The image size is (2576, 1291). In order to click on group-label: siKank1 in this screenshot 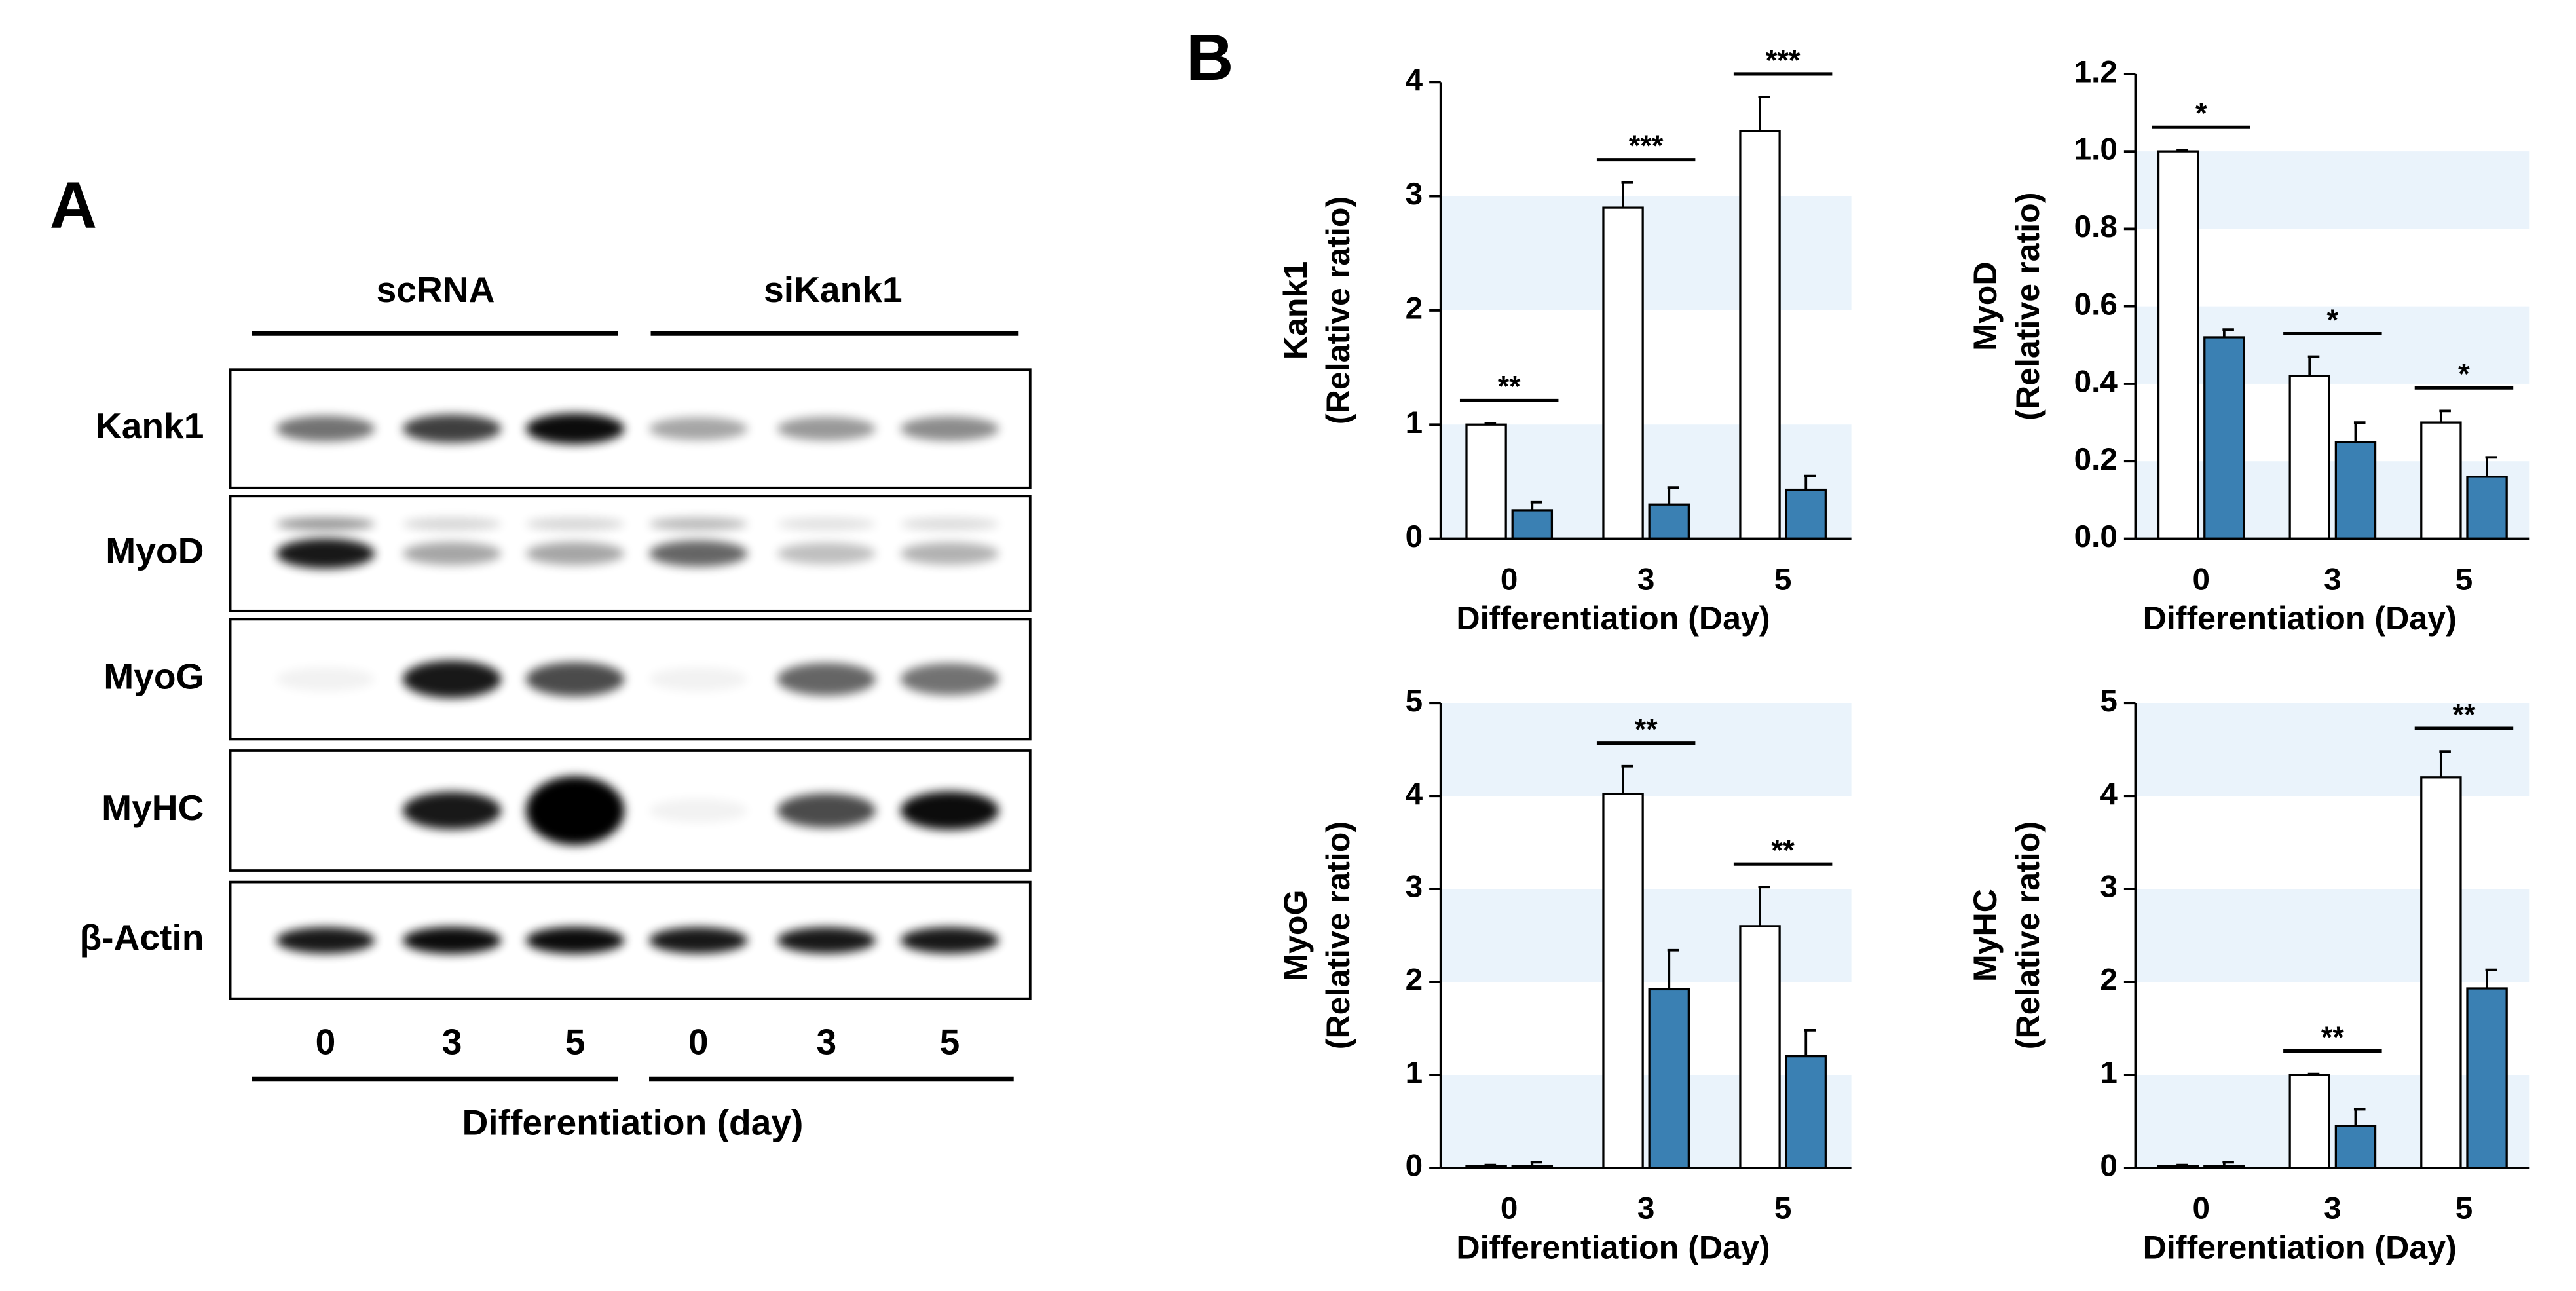, I will do `click(833, 289)`.